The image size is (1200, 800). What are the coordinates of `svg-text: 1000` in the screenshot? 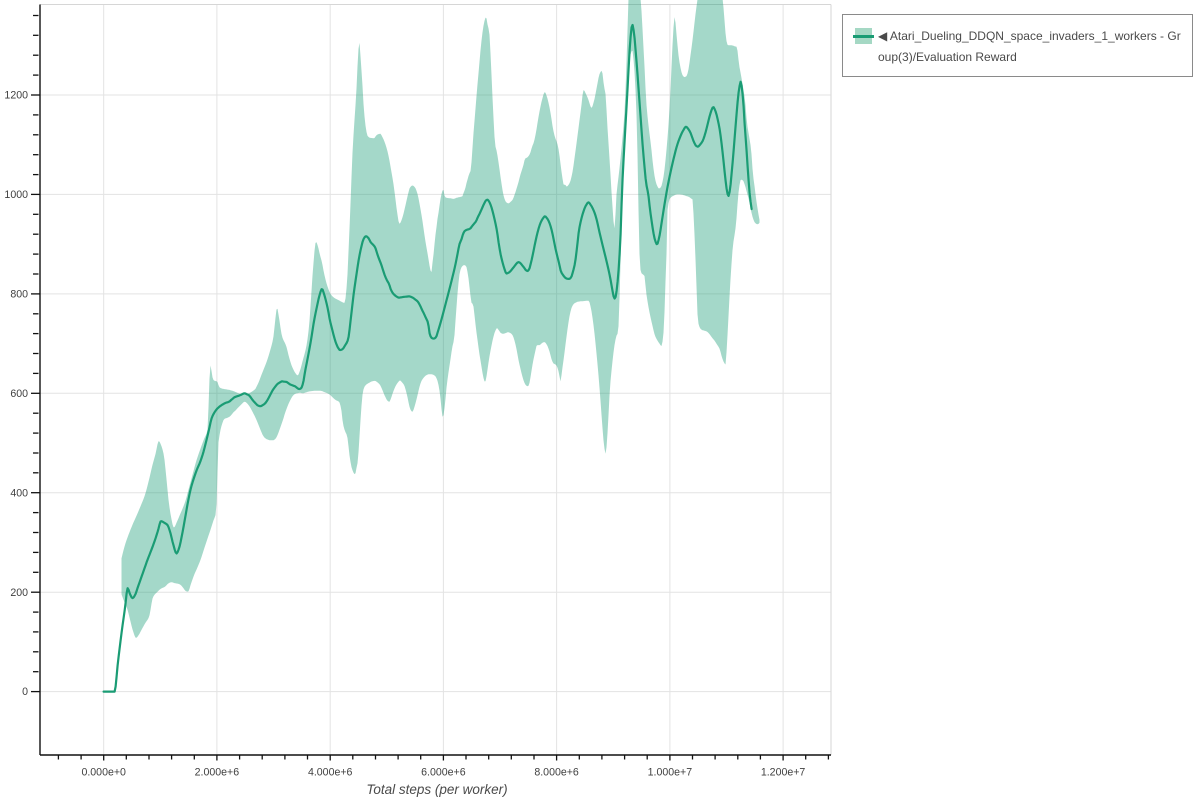 It's located at (16, 195).